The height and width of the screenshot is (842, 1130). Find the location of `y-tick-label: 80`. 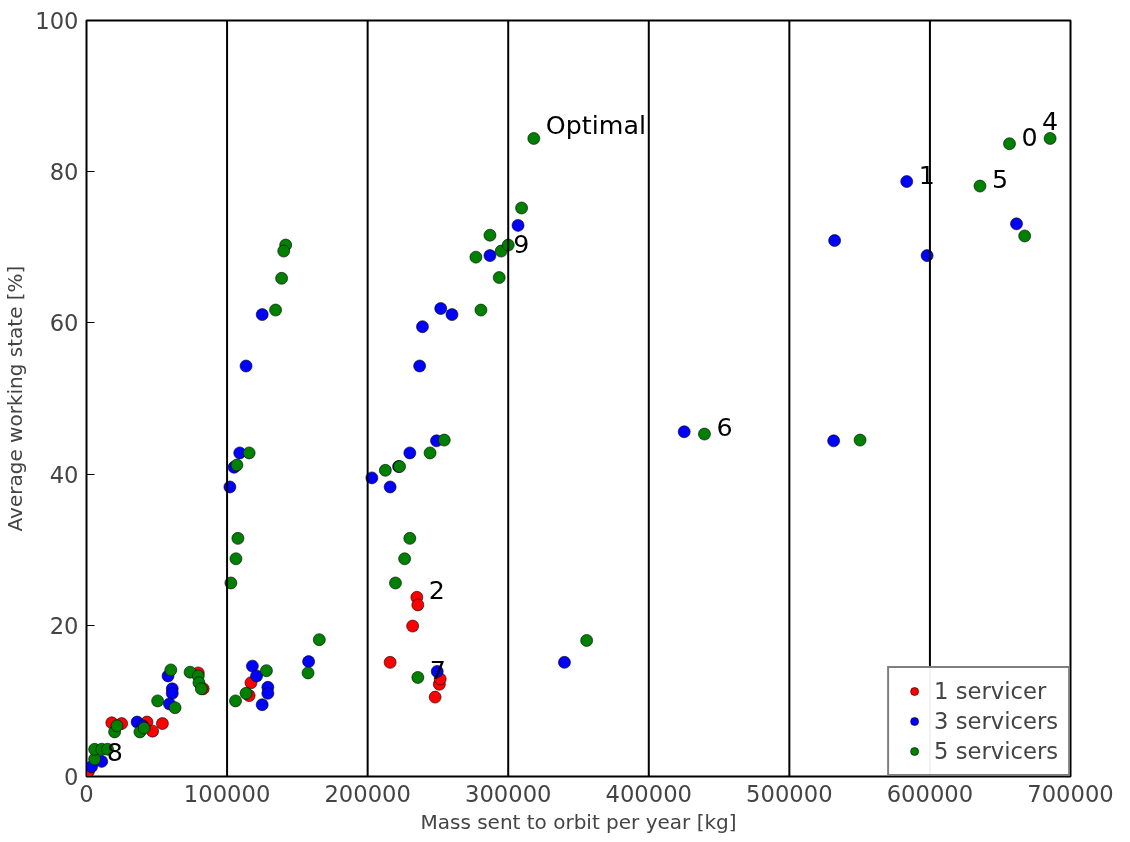

y-tick-label: 80 is located at coordinates (64, 172).